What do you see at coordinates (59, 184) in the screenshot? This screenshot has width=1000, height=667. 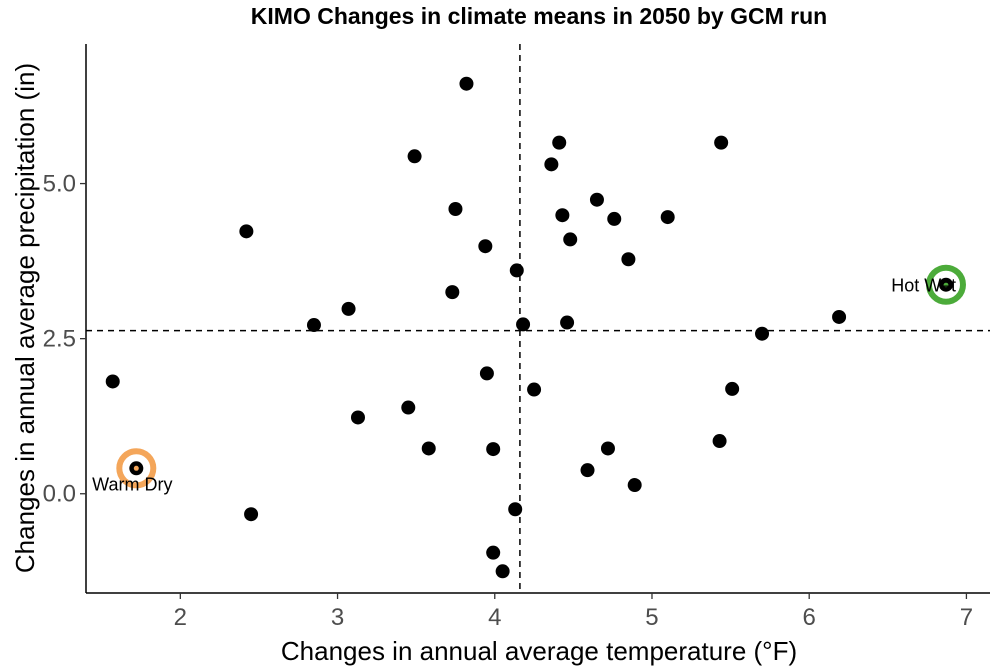 I see `y-tick-label: 5.0` at bounding box center [59, 184].